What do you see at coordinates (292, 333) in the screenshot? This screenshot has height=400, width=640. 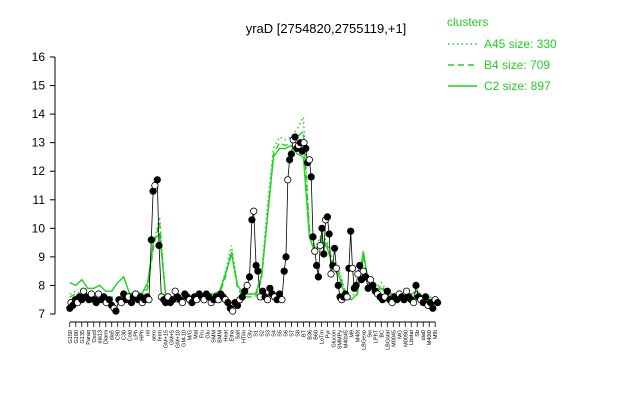 I see `x-tick-label: S7` at bounding box center [292, 333].